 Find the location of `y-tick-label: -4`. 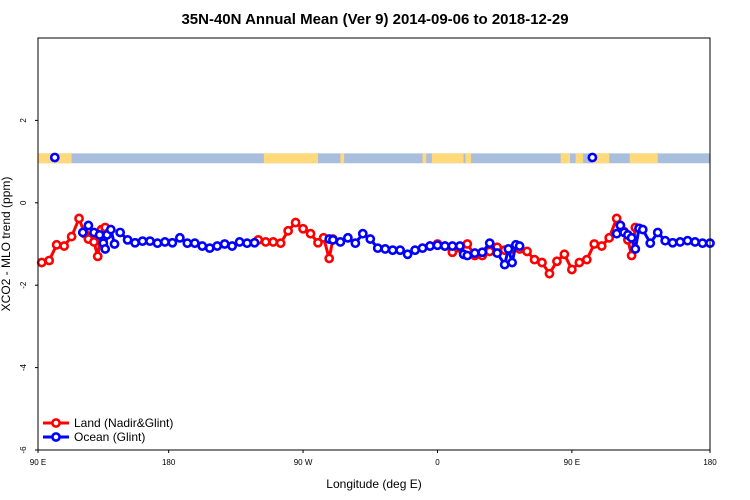

y-tick-label: -4 is located at coordinates (23, 367).